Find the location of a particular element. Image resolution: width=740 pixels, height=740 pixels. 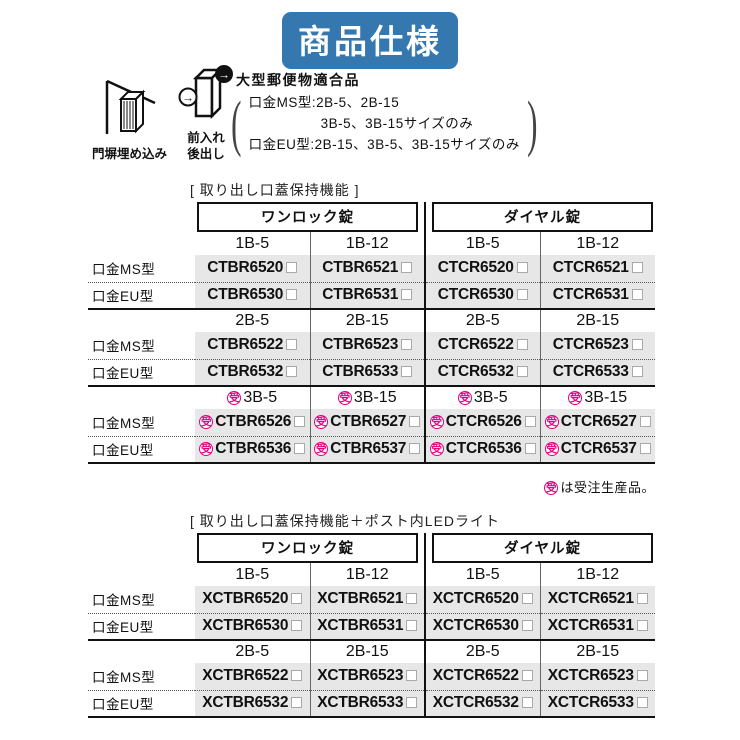

section1-heading: [ 取り出し口蓋保持機能 ] is located at coordinates (275, 190).